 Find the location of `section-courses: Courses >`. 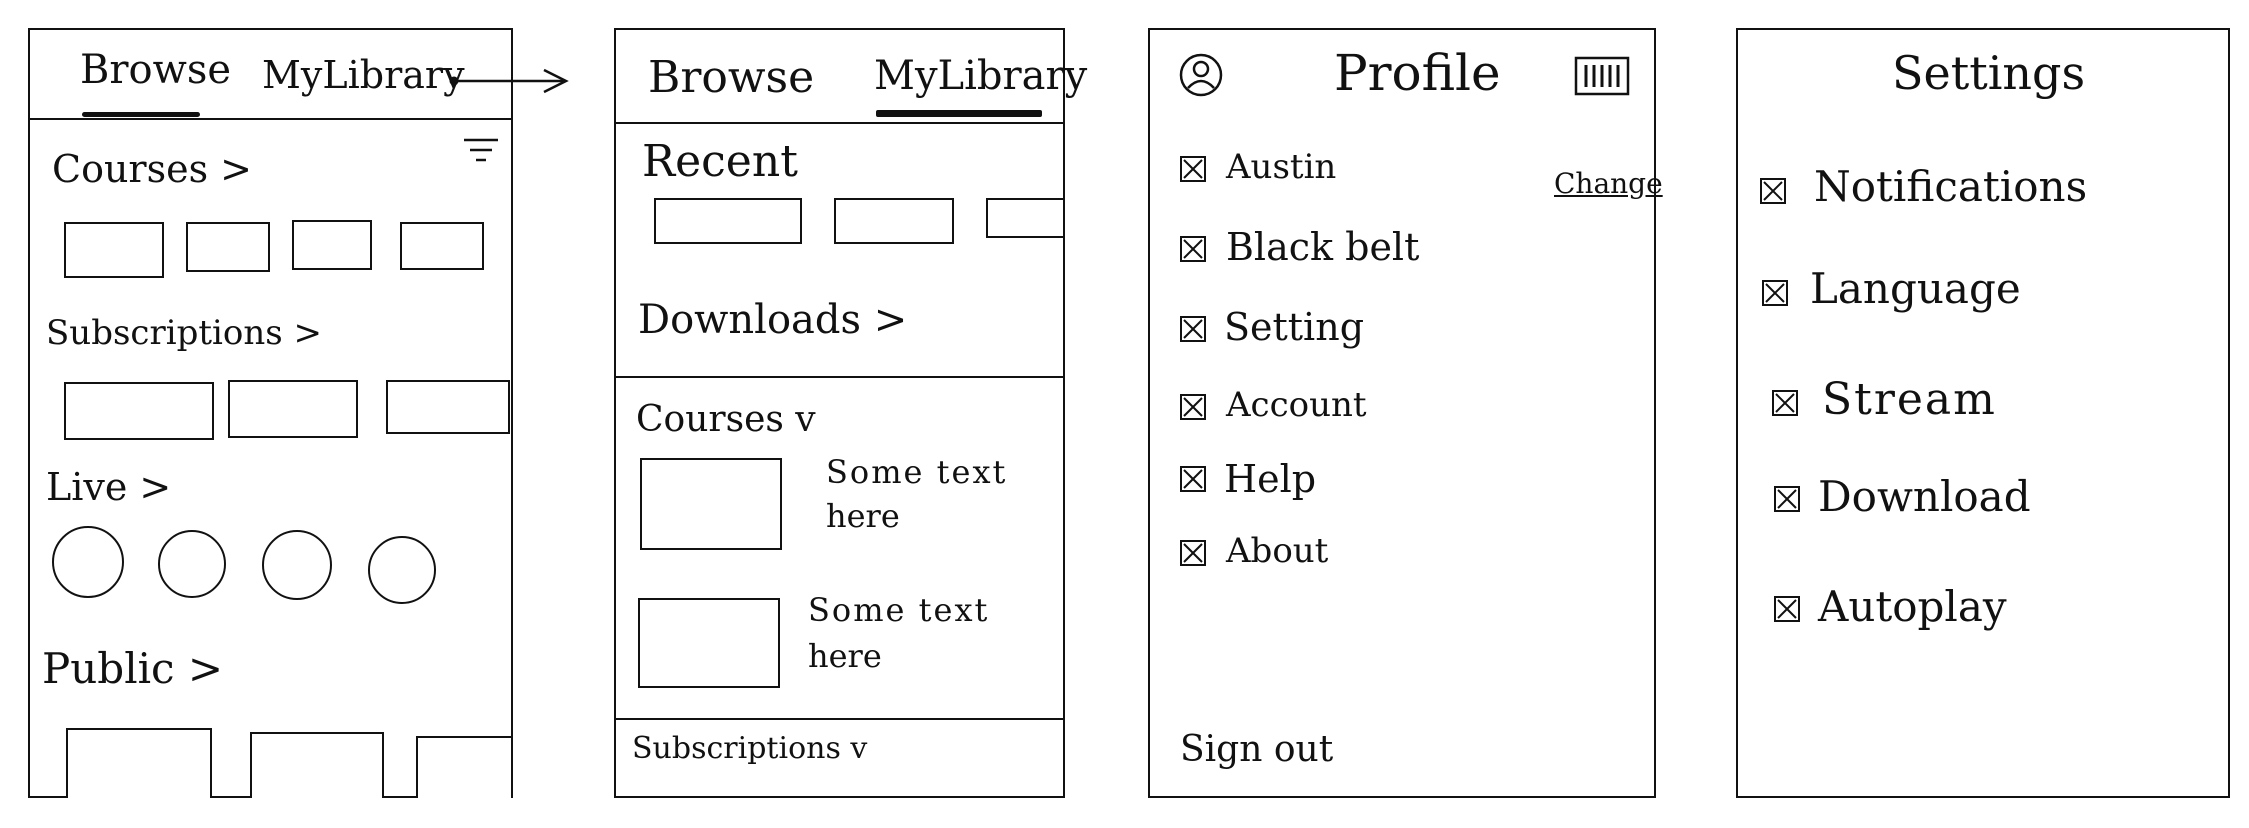

section-courses: Courses > is located at coordinates (152, 169).